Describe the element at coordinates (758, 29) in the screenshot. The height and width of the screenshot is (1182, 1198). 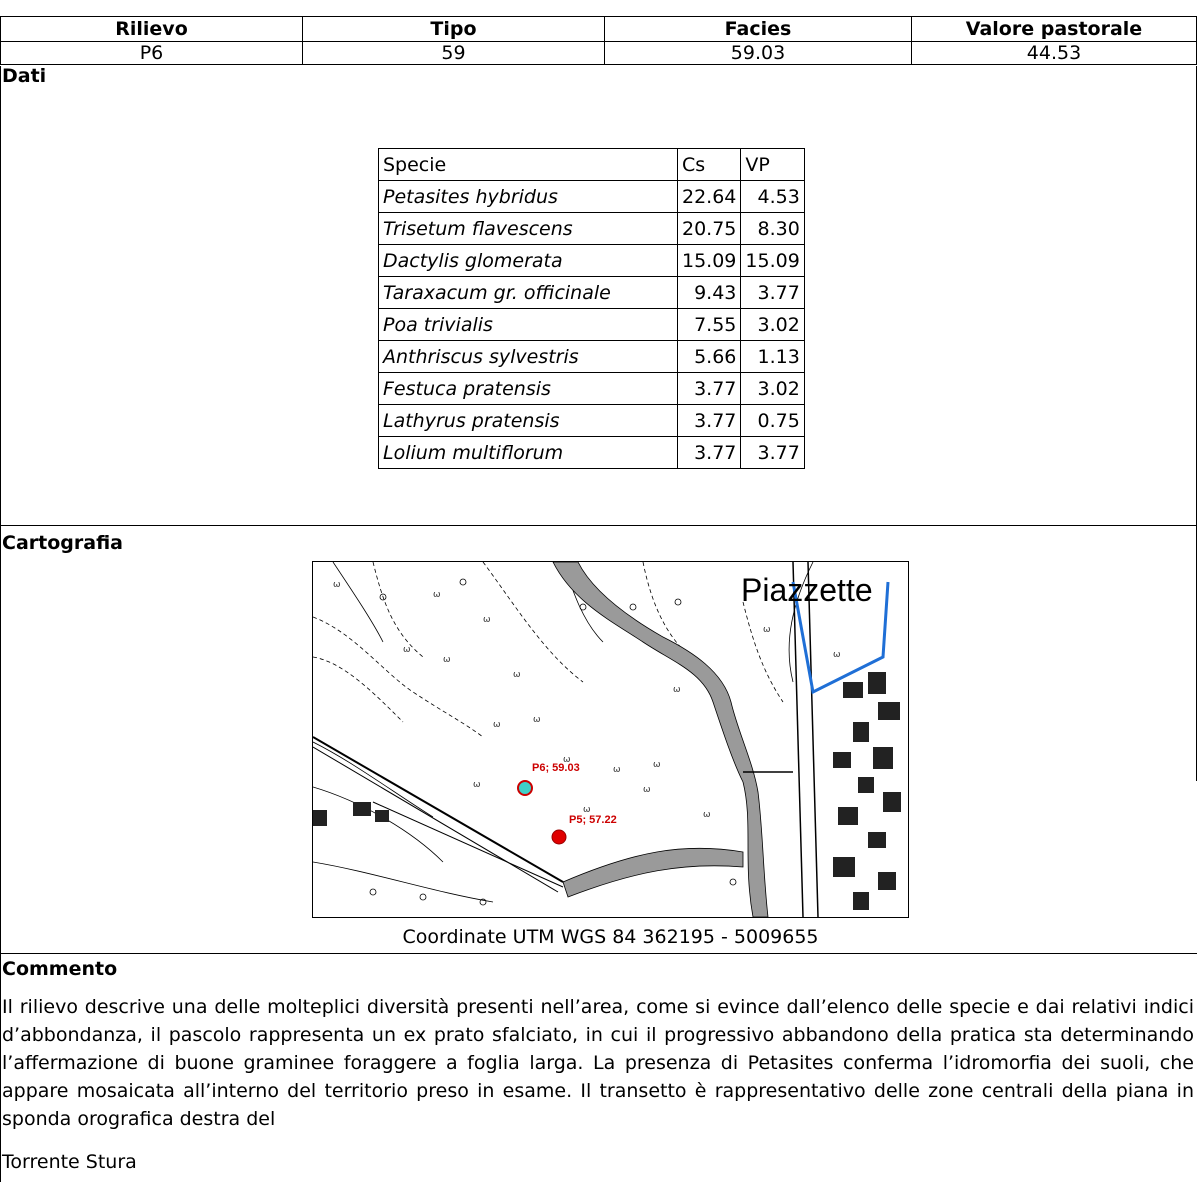
I see `col-facies-header: Facies` at that location.